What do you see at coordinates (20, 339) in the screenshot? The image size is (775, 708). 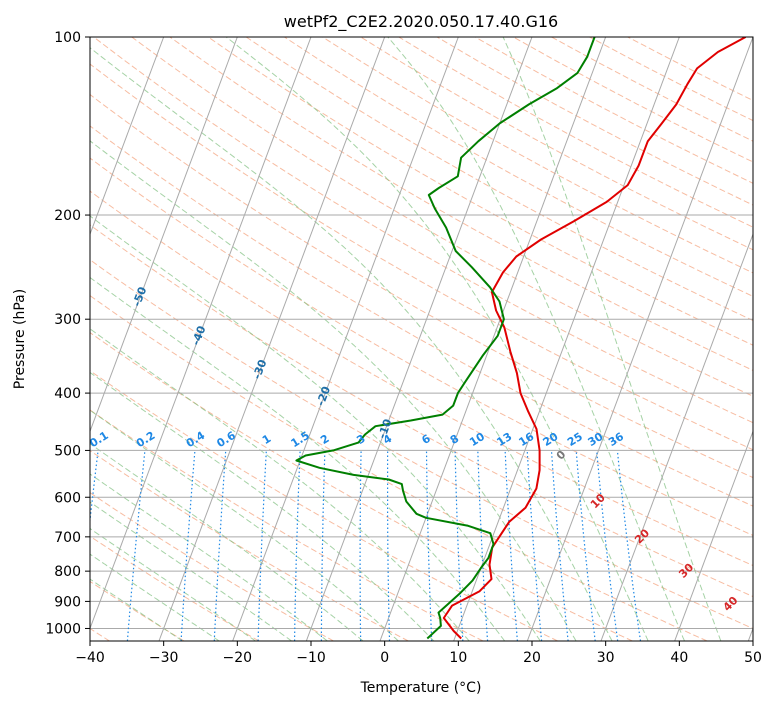 I see `y-axis-title: Pressure (hPa)` at bounding box center [20, 339].